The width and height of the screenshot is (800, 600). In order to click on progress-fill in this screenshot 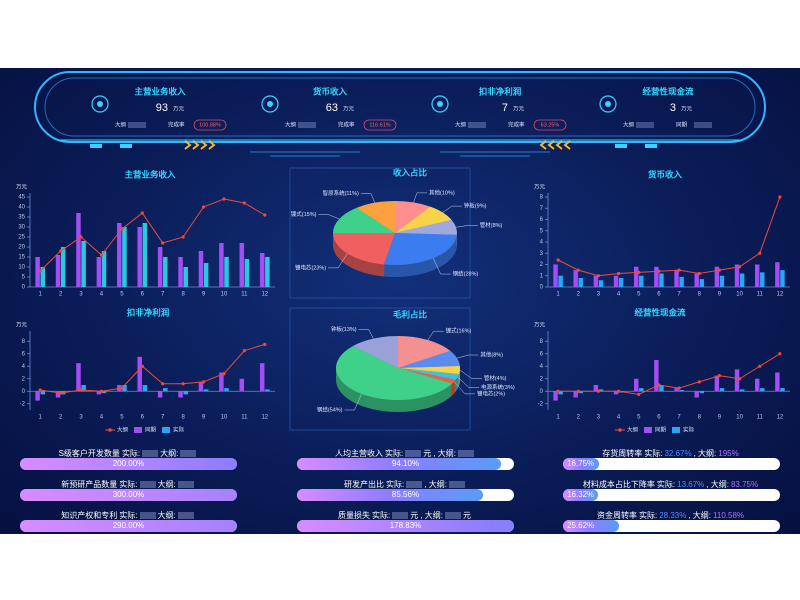, I will do `click(128, 495)`.